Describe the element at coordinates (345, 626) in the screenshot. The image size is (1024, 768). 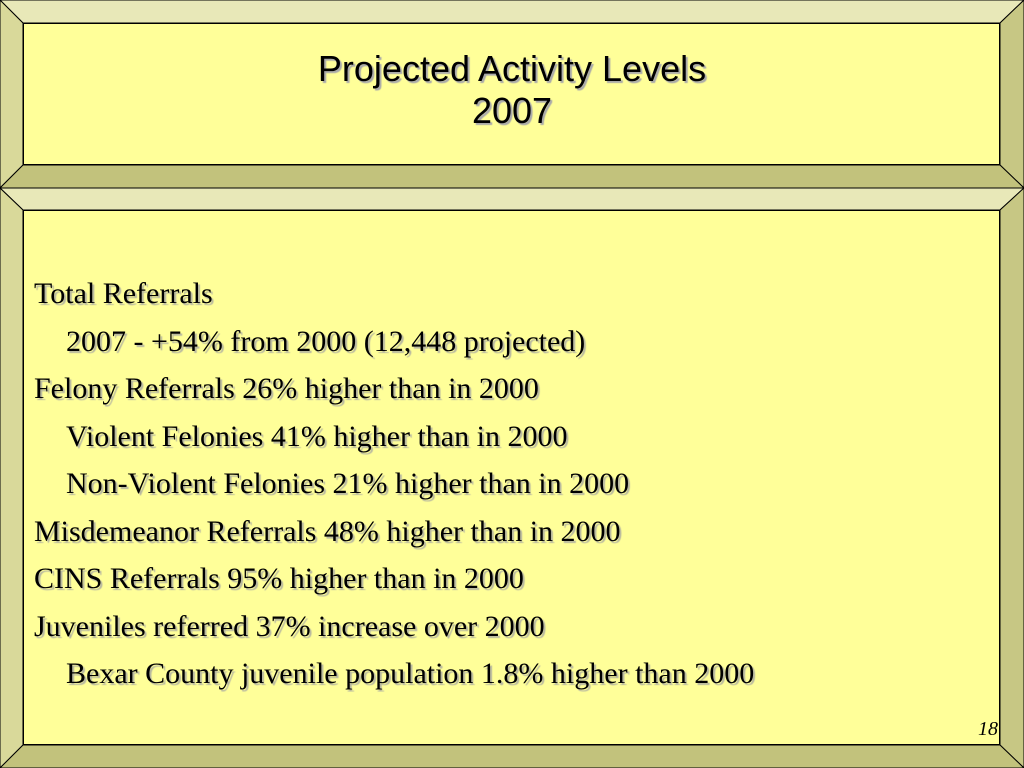
I see `item-text: referred 37% increase over 2000` at that location.